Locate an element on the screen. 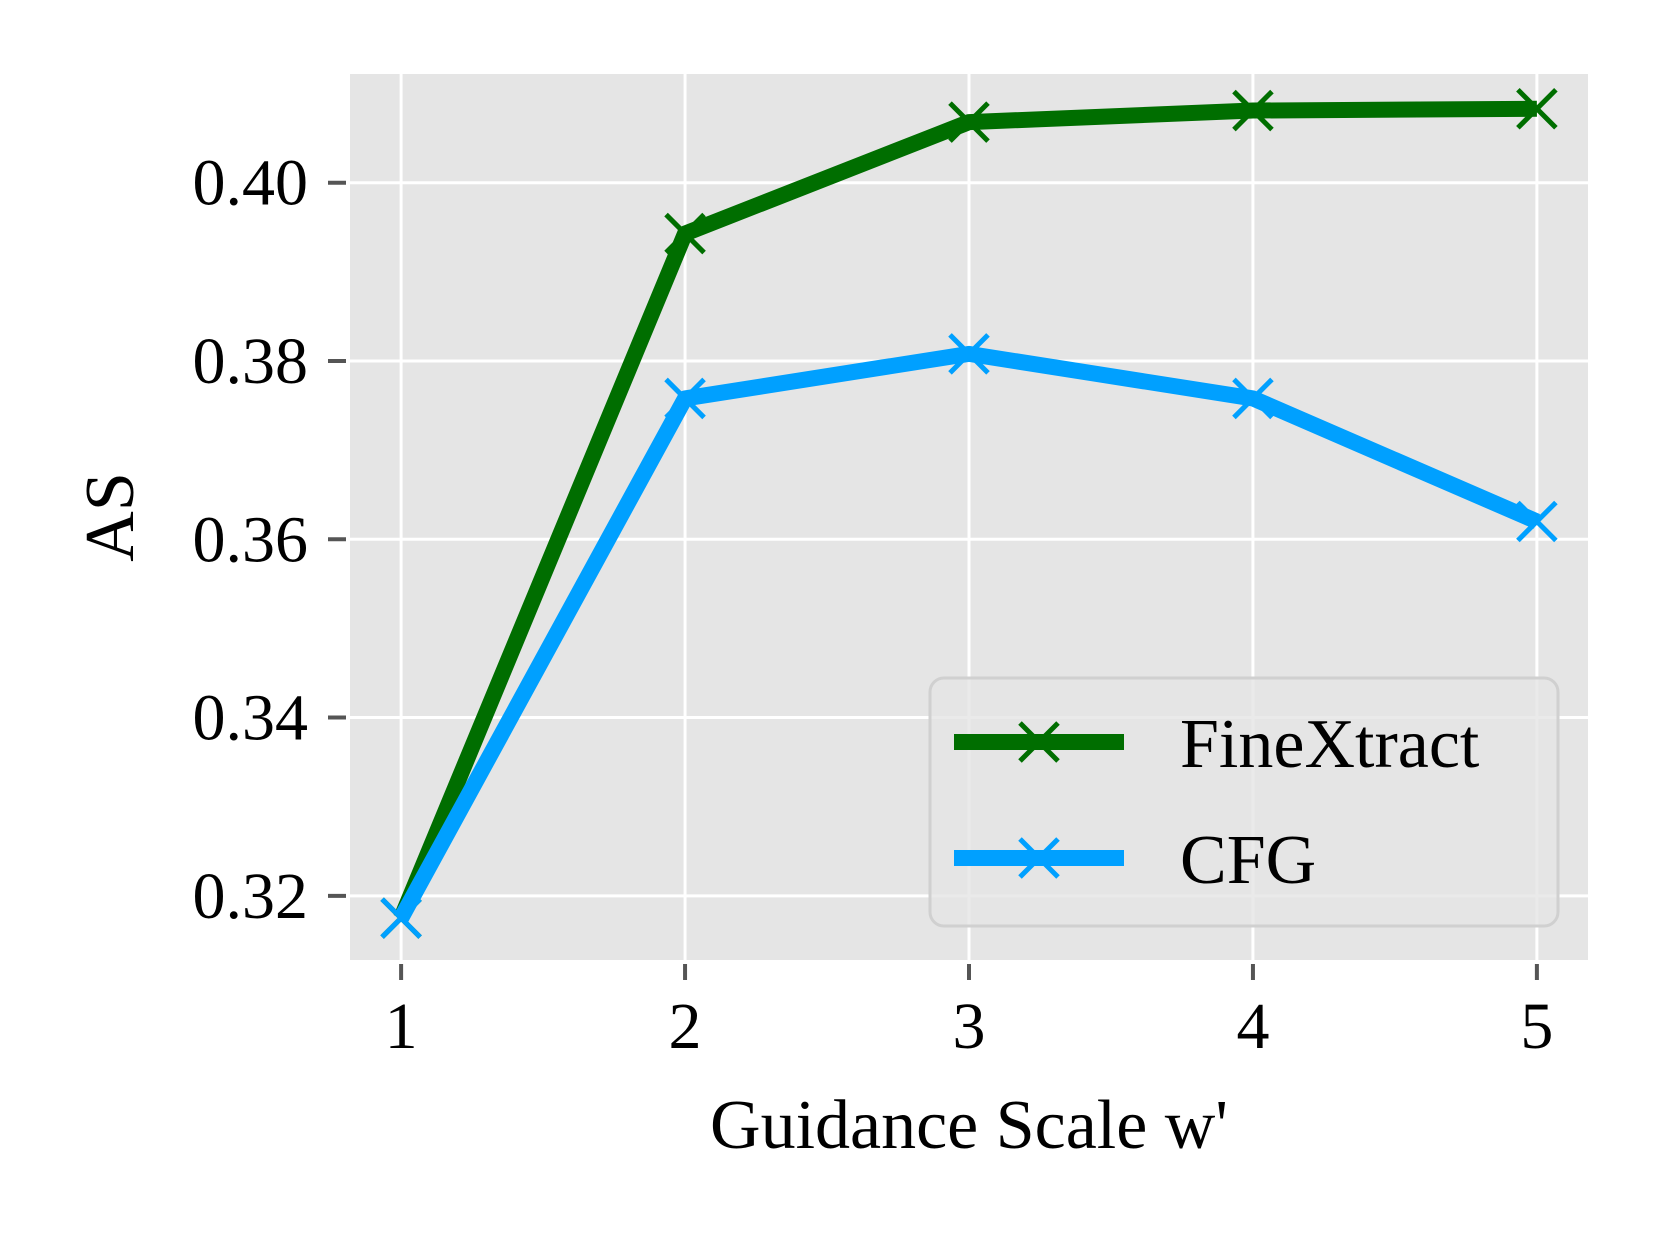 Image resolution: width=1658 pixels, height=1243 pixels. y-axis-title: AS is located at coordinates (110, 516).